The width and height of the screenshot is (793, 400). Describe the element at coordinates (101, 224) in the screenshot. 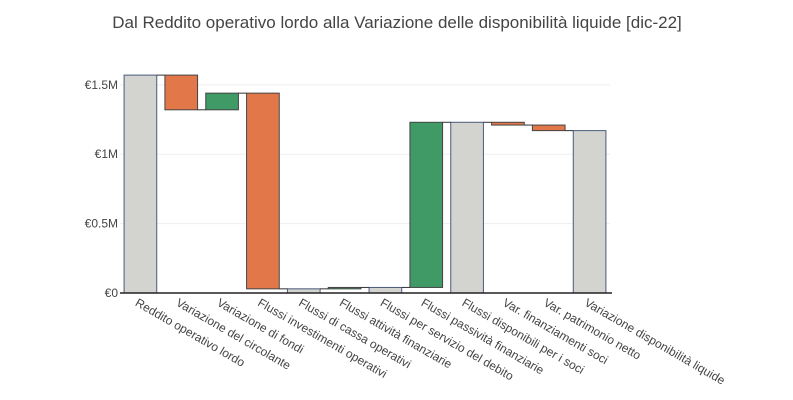

I see `y-tick-label: €0.5M` at that location.